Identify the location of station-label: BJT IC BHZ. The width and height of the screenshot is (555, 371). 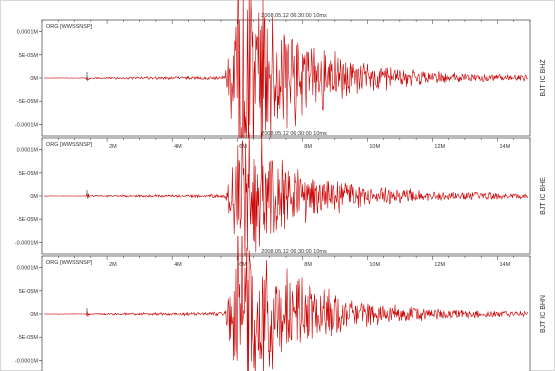
(543, 78).